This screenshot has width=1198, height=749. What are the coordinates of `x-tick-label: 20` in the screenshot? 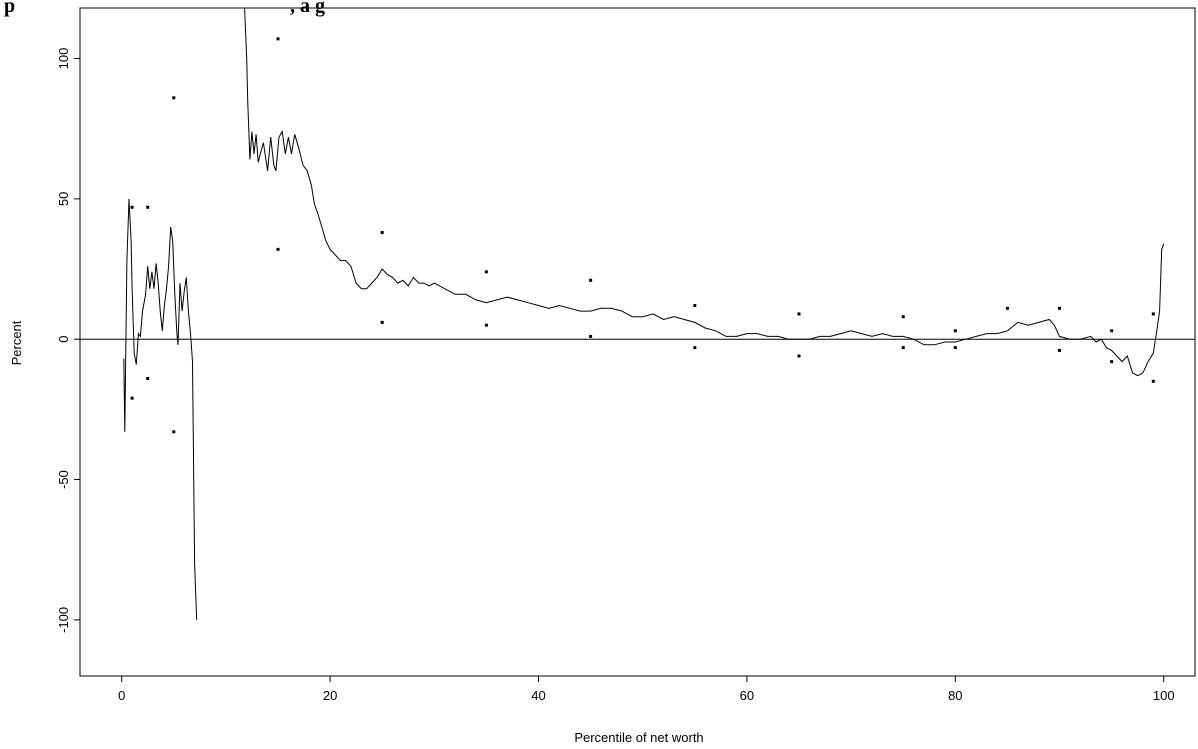 It's located at (330, 695).